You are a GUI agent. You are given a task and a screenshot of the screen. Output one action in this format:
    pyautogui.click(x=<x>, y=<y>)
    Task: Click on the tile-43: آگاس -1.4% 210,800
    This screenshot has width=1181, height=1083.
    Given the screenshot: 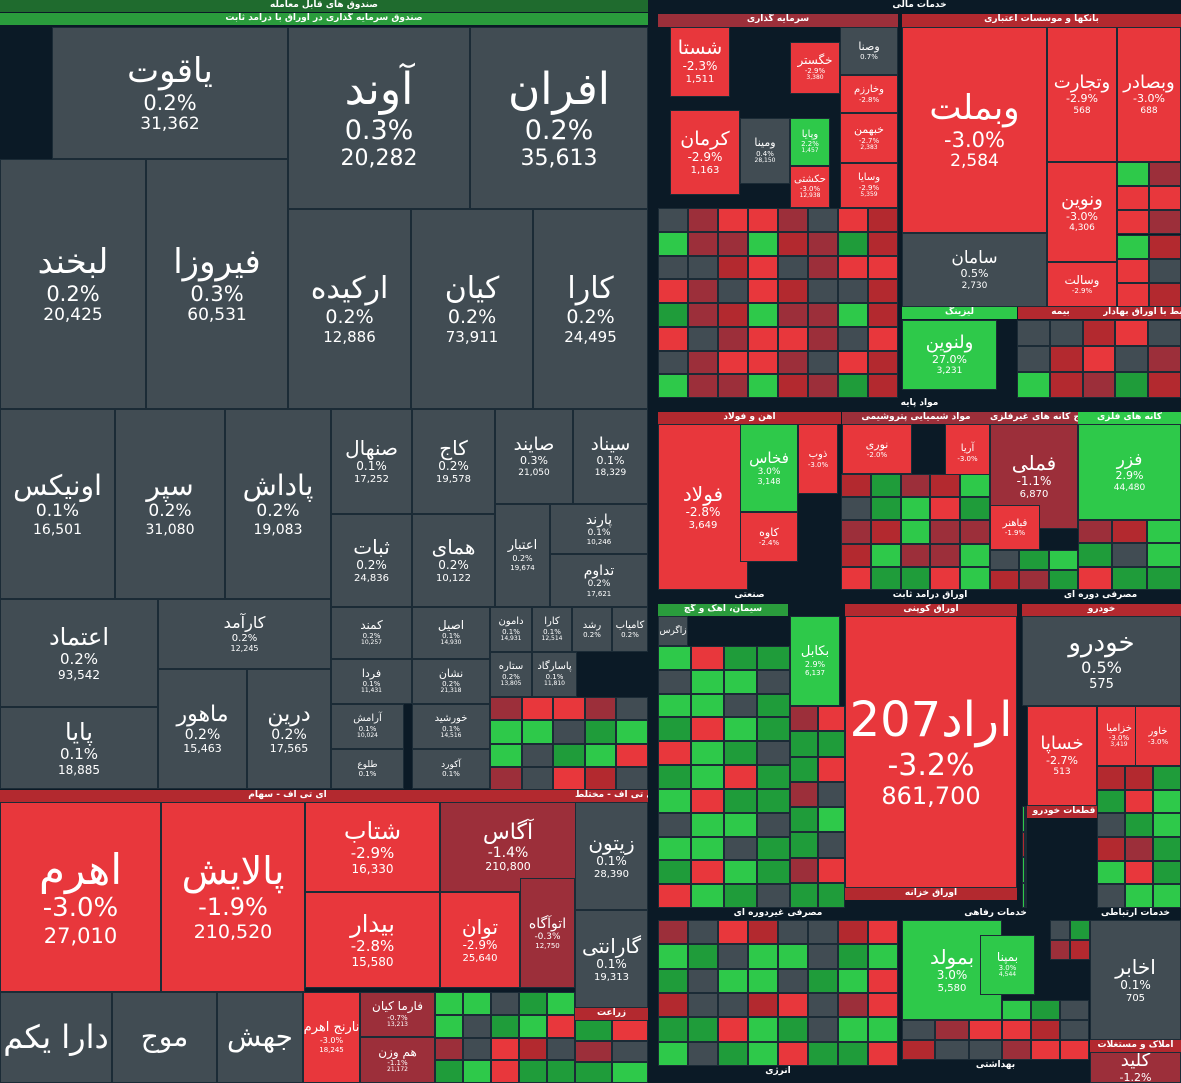 What is the action you would take?
    pyautogui.click(x=508, y=847)
    